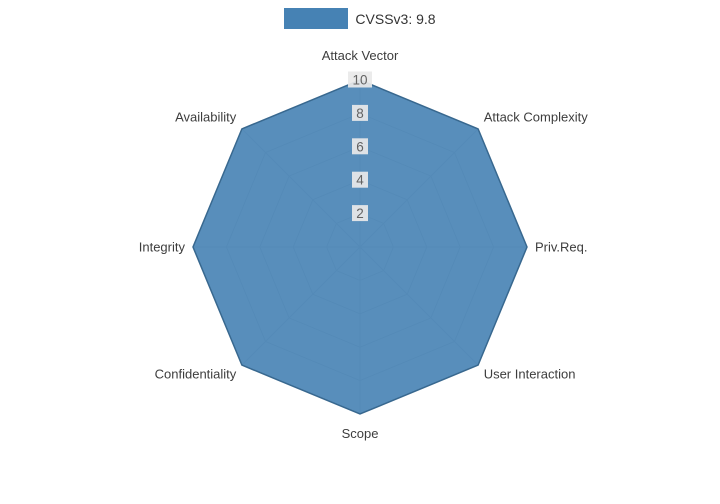 The image size is (720, 504). What do you see at coordinates (360, 433) in the screenshot?
I see `axis-label-scope: Scope` at bounding box center [360, 433].